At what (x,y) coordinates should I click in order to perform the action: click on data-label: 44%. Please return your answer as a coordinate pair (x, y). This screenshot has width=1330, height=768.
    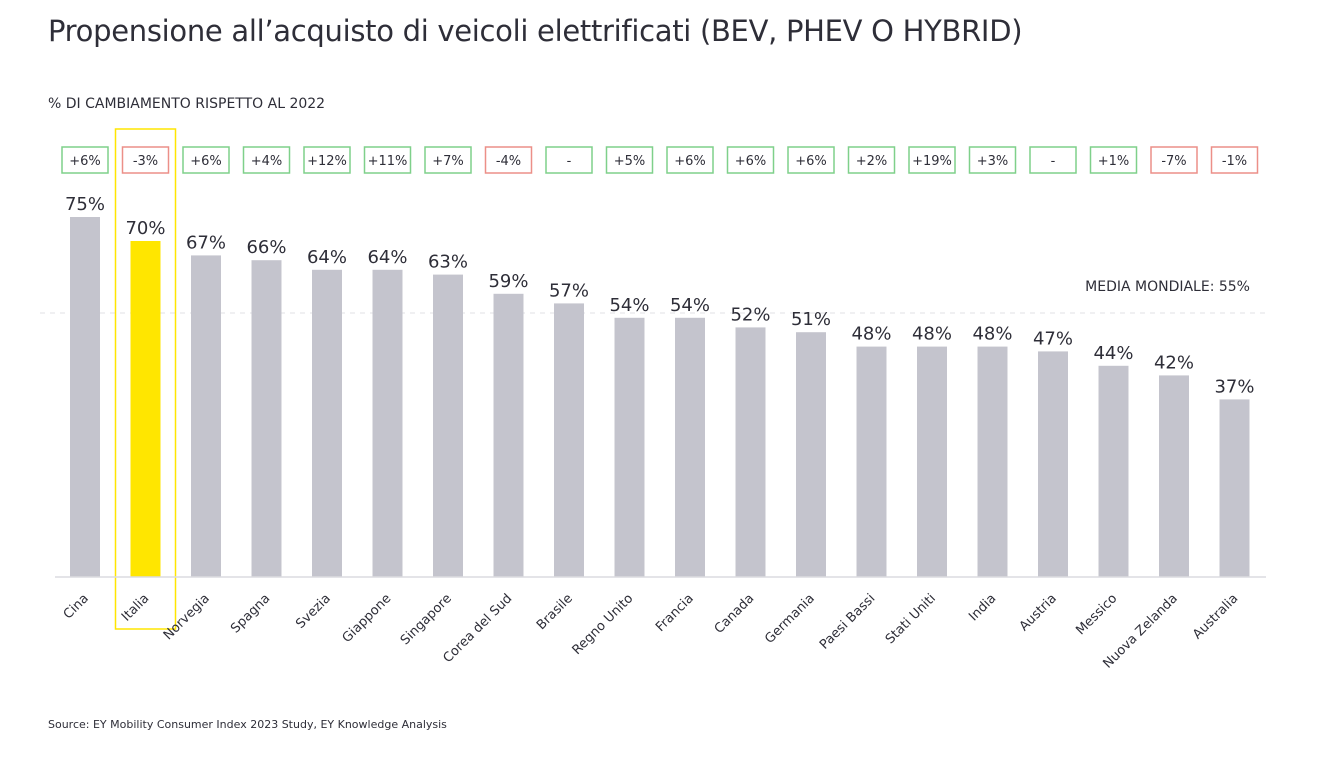
    Looking at the image, I should click on (1113, 353).